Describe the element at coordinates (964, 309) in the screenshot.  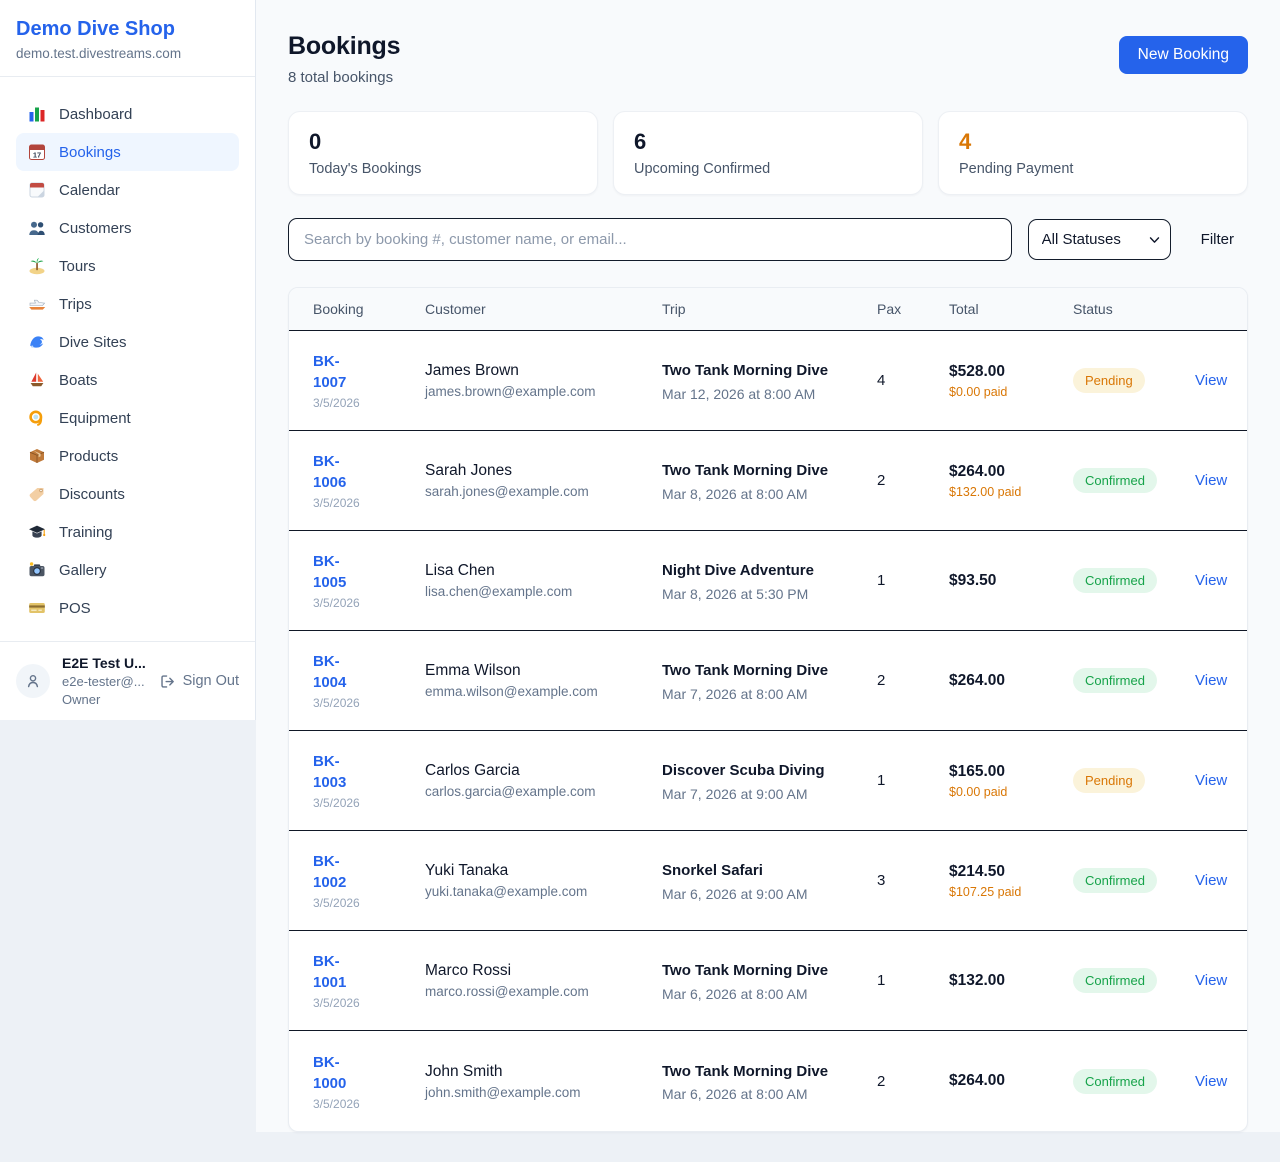
I see `column-header-total: Total` at that location.